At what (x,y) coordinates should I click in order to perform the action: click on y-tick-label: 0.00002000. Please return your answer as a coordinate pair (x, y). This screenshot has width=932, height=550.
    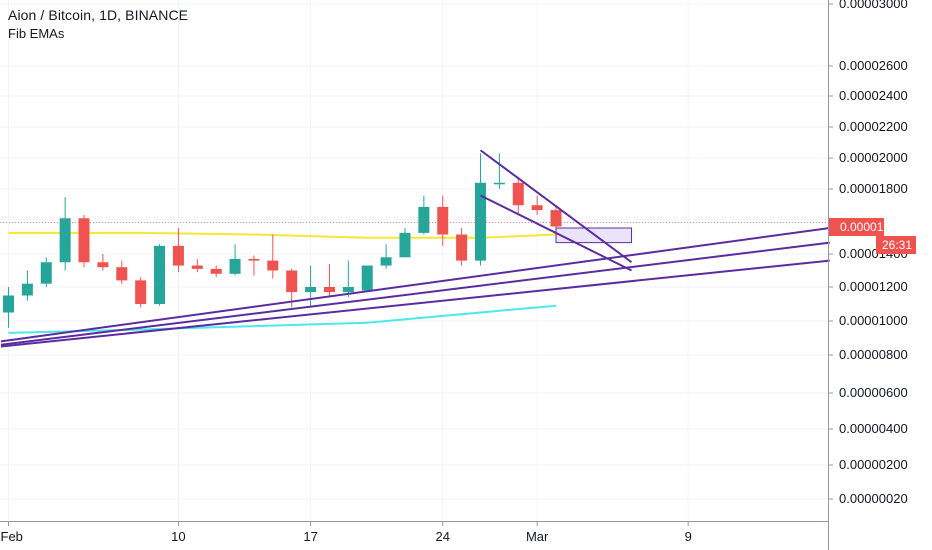
    Looking at the image, I should click on (873, 157).